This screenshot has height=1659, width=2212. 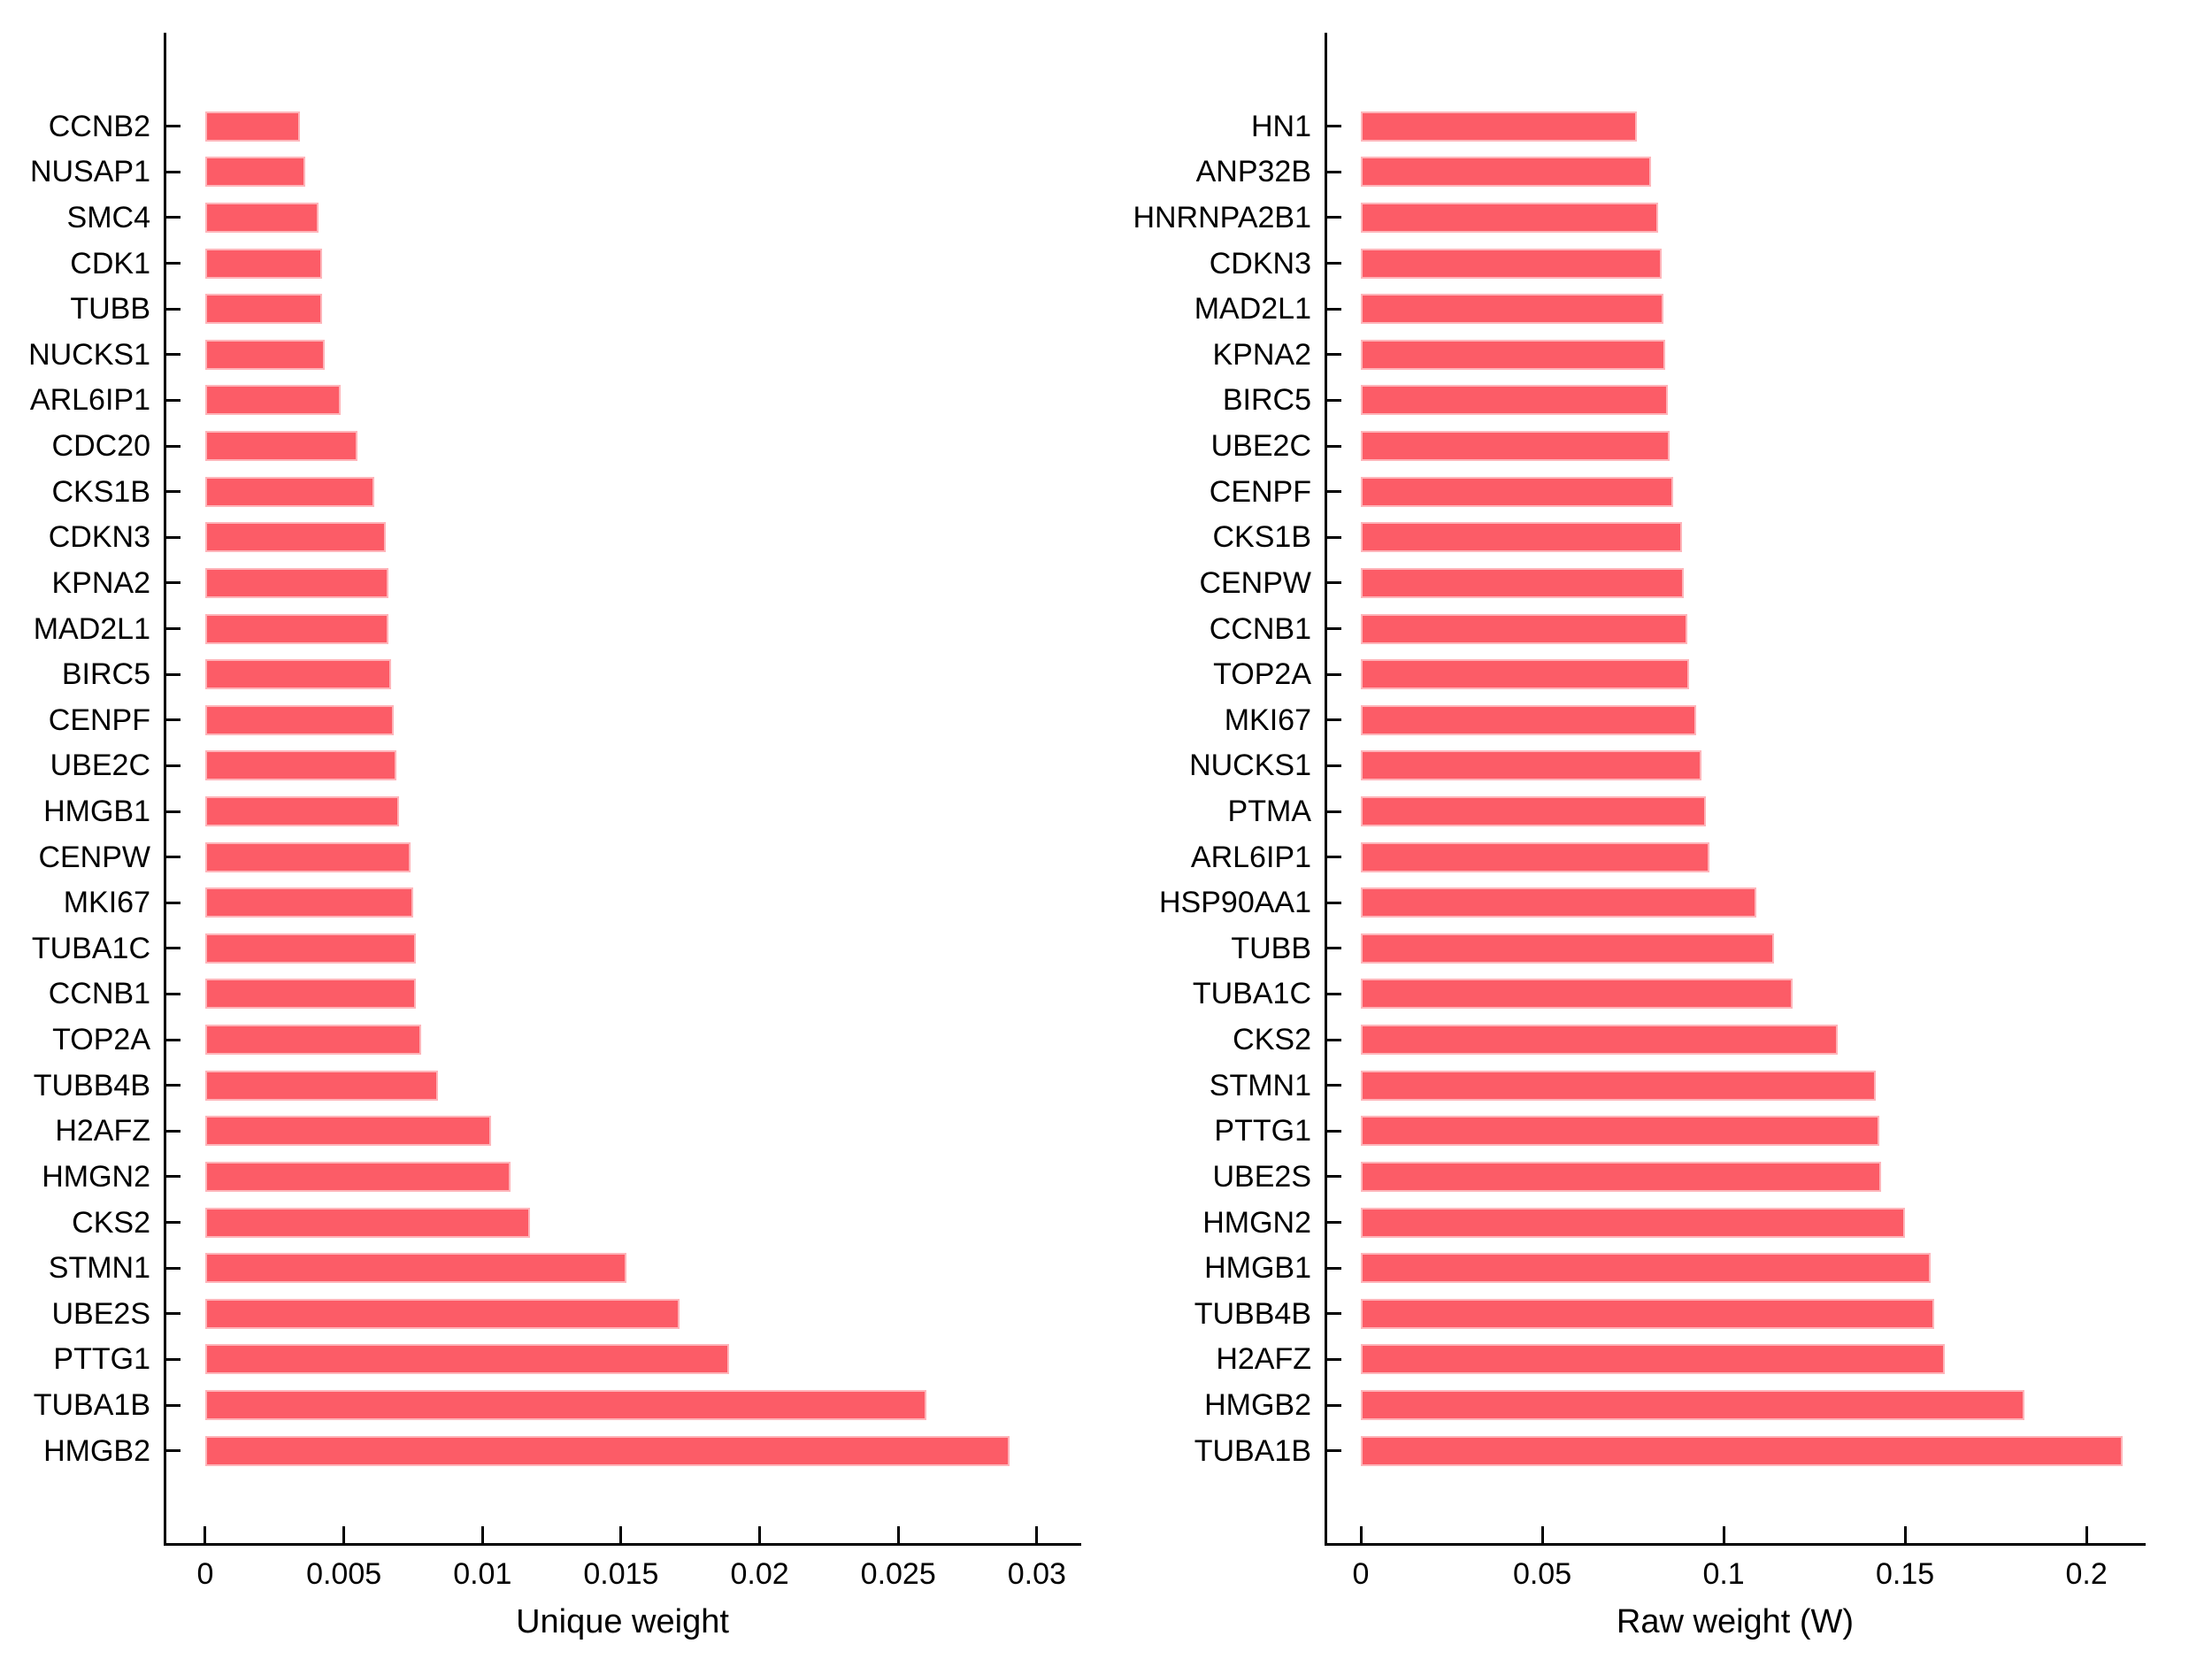 What do you see at coordinates (1257, 1269) in the screenshot?
I see `gene-label: HMGB1` at bounding box center [1257, 1269].